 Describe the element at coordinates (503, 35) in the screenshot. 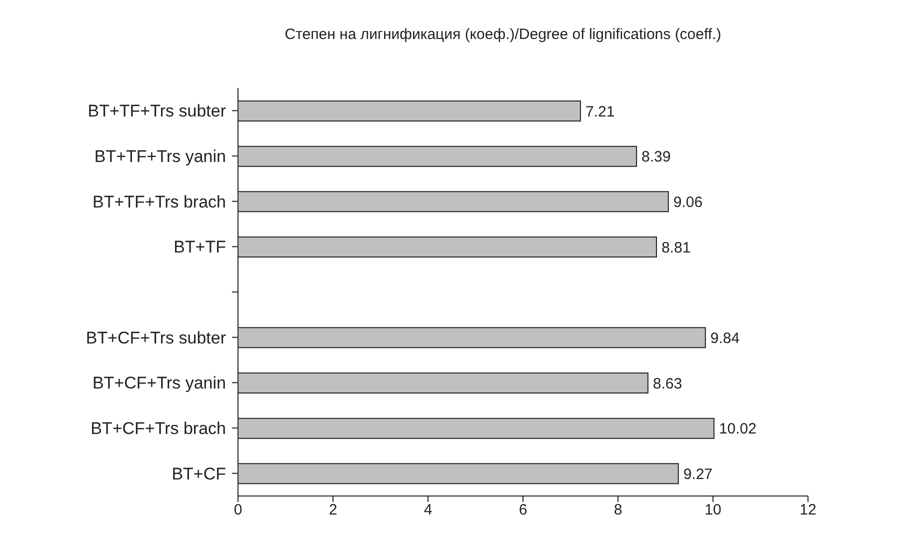

I see `chart-title: Степен на лигнификация (коеф.)/Degree of lignifications (coeff.)` at that location.